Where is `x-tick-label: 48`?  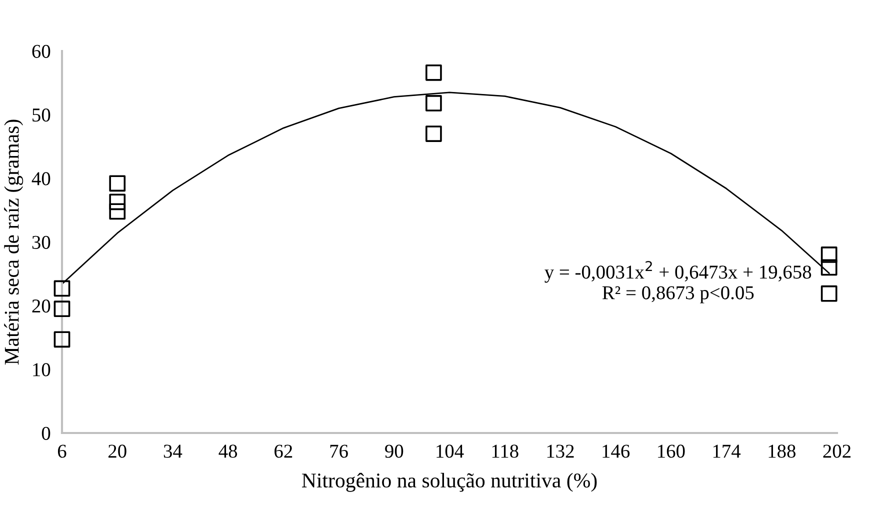
x-tick-label: 48 is located at coordinates (228, 451).